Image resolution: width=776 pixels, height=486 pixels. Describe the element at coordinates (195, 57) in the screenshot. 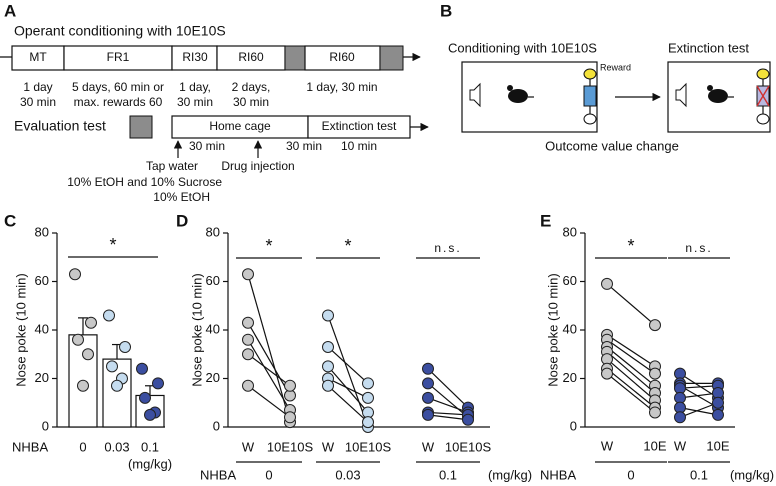

I see `phase-label: RI30` at that location.